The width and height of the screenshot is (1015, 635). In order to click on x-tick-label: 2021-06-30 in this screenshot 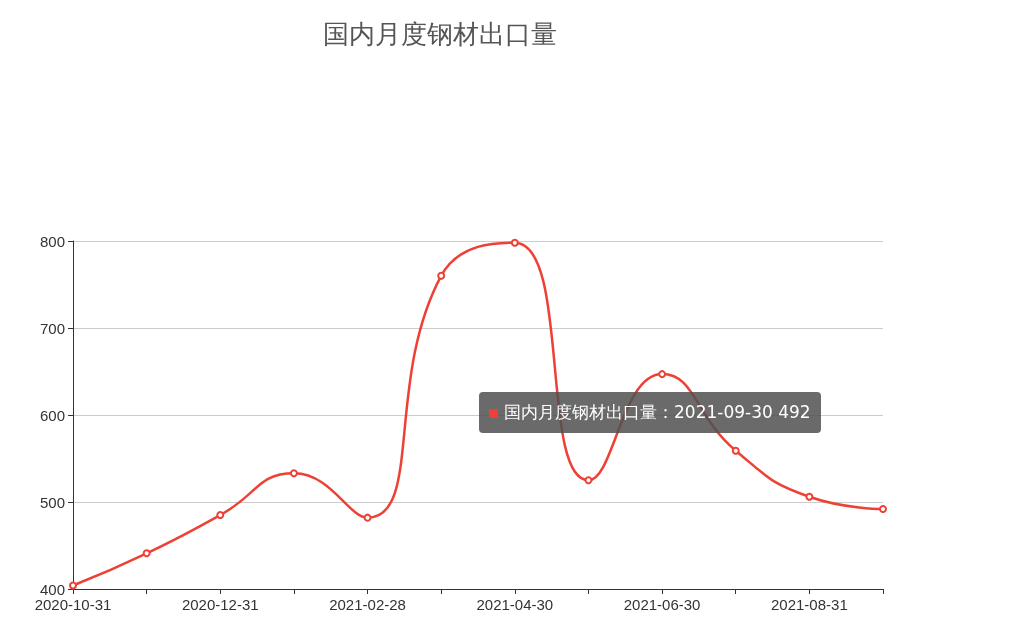, I will do `click(662, 604)`.